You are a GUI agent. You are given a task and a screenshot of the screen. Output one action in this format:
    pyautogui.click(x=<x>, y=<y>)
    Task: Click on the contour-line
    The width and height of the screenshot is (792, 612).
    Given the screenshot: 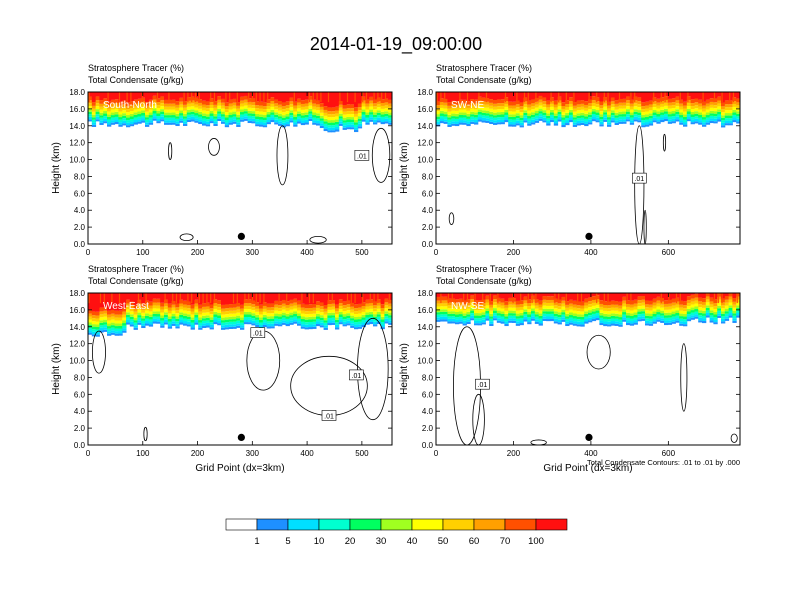 What is the action you would take?
    pyautogui.click(x=170, y=151)
    